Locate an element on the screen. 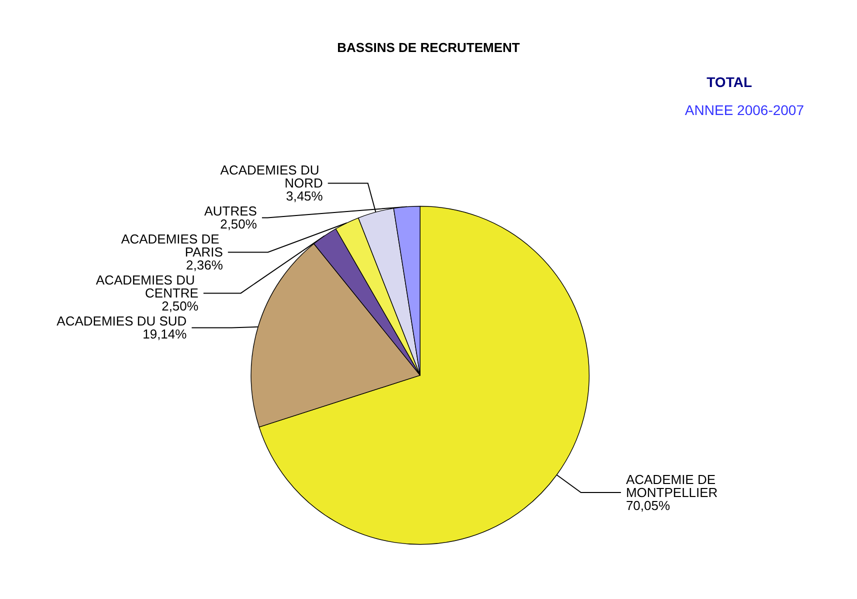  slice-label: ACADEMIES DU SUD is located at coordinates (121, 321).